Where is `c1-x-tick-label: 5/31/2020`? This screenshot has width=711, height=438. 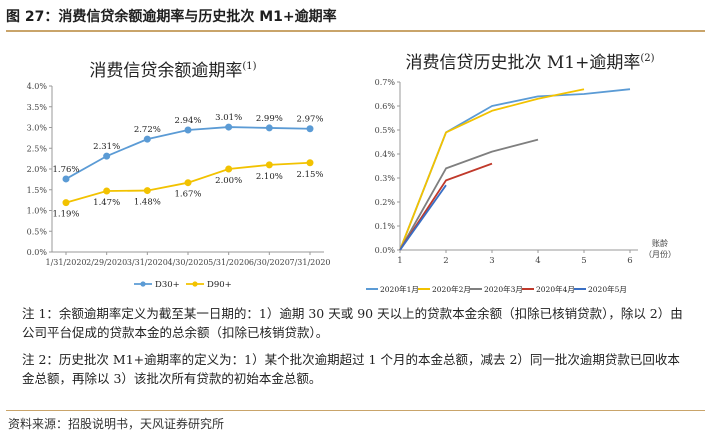
c1-x-tick-label: 5/31/2020 is located at coordinates (228, 262).